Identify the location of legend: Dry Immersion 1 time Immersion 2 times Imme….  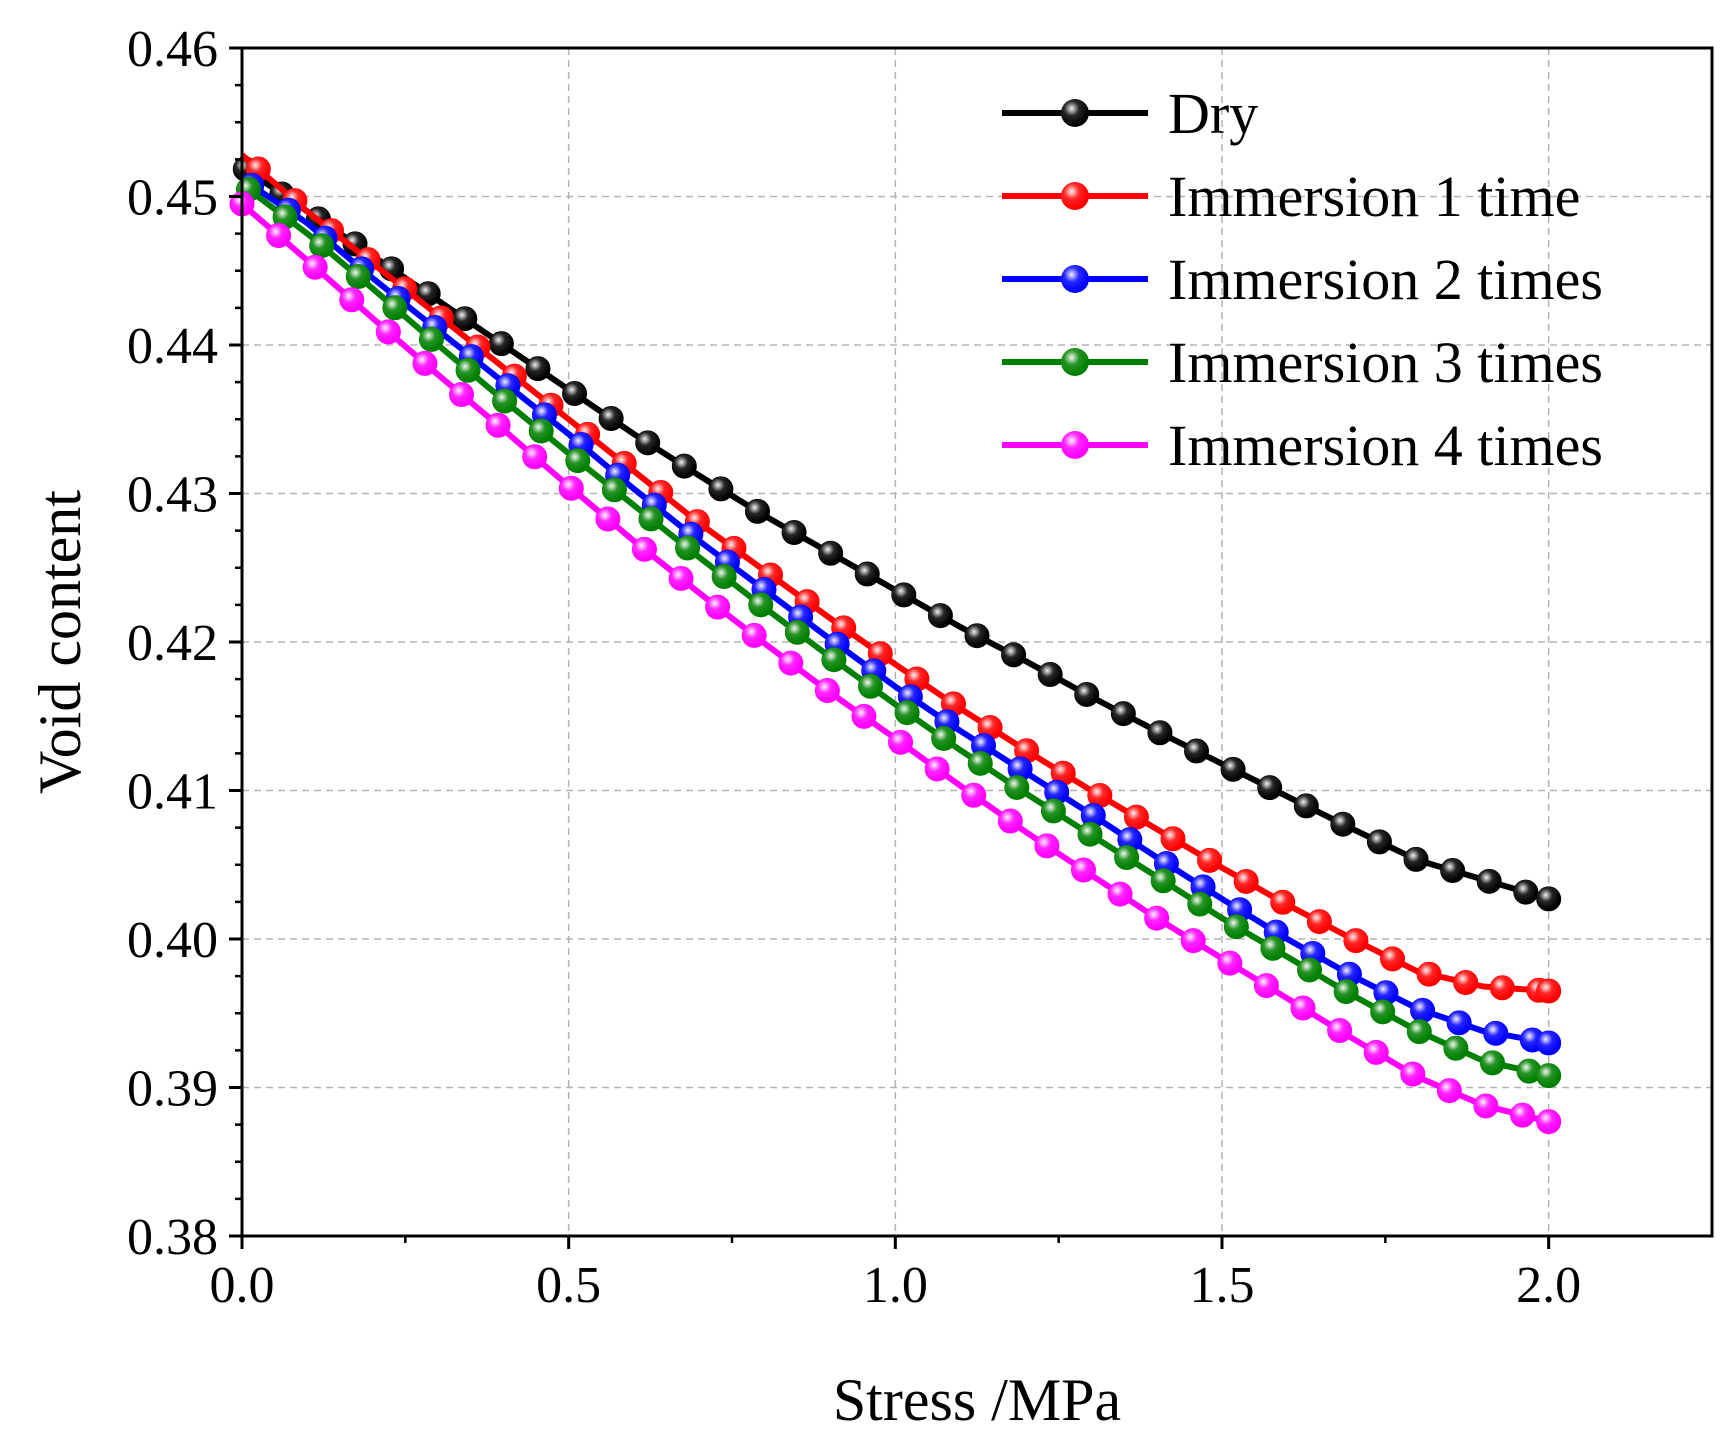
(1302, 279).